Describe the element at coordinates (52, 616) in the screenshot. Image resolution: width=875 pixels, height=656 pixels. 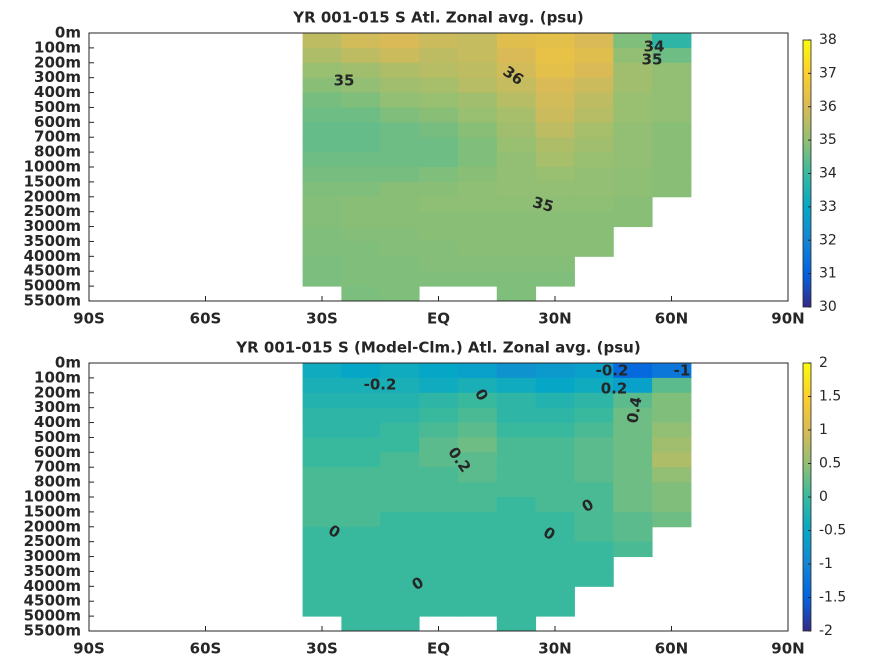
I see `y-tick-label: 5000m` at that location.